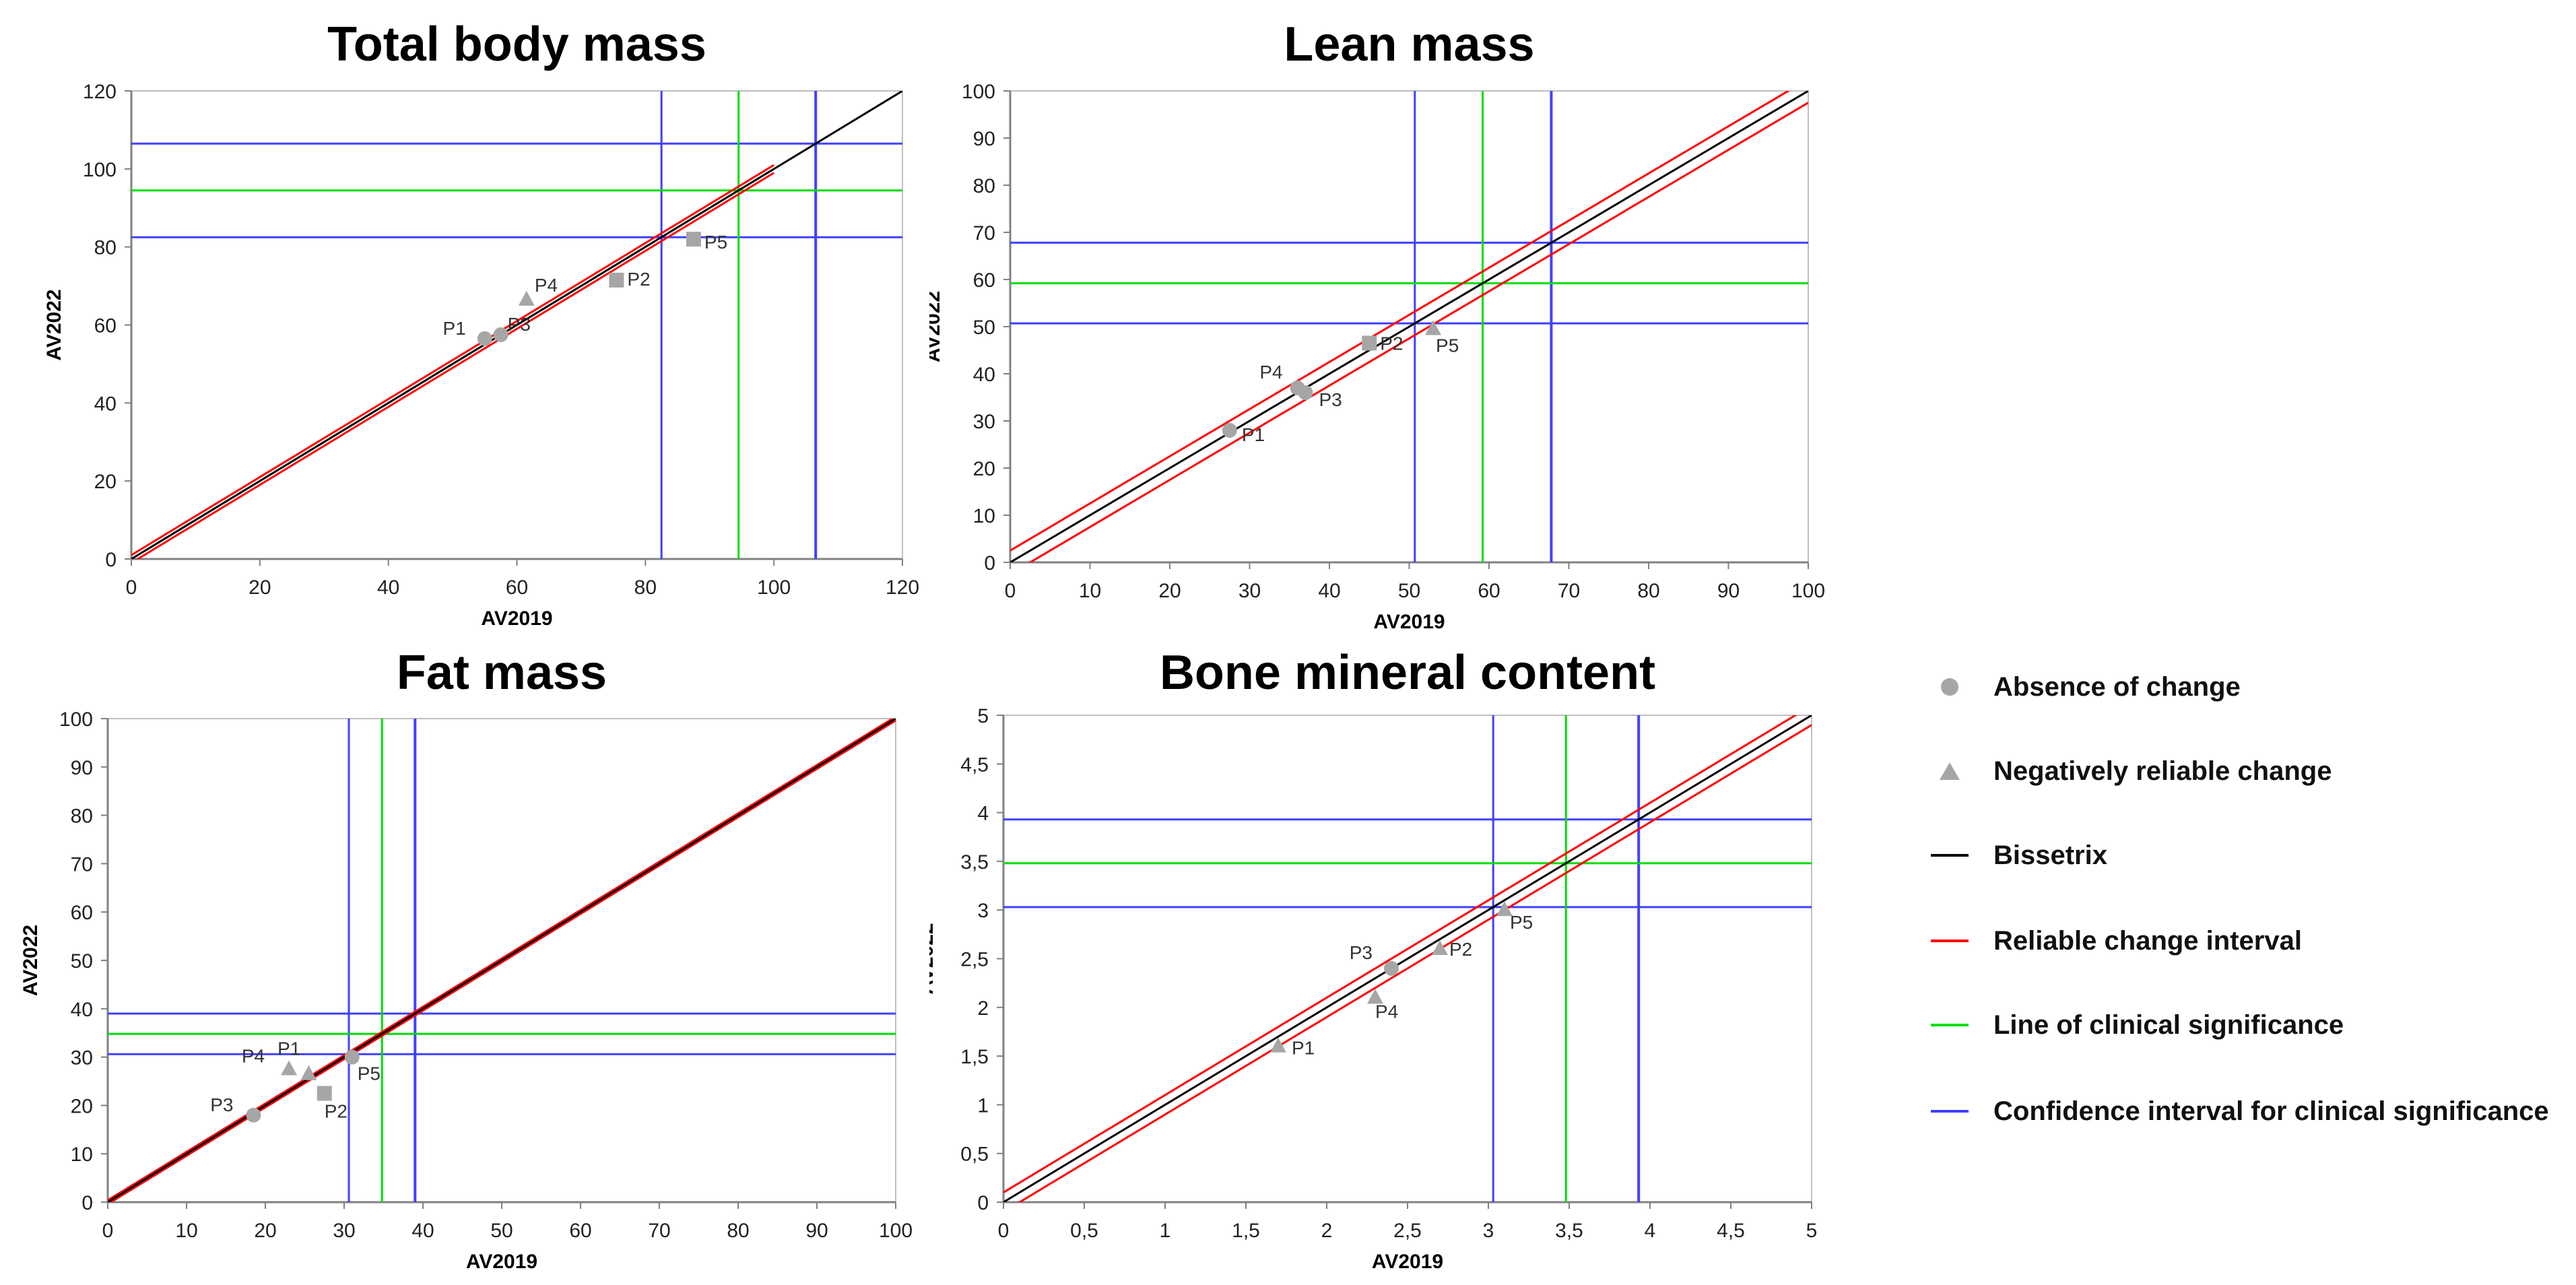 The width and height of the screenshot is (2576, 1285). Describe the element at coordinates (1650, 1231) in the screenshot. I see `x-tick-label: 4` at that location.